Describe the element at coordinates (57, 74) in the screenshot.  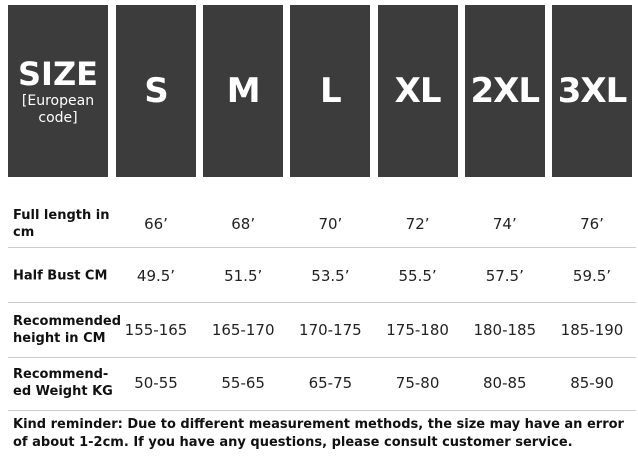
I see `header-title: SIZE` at that location.